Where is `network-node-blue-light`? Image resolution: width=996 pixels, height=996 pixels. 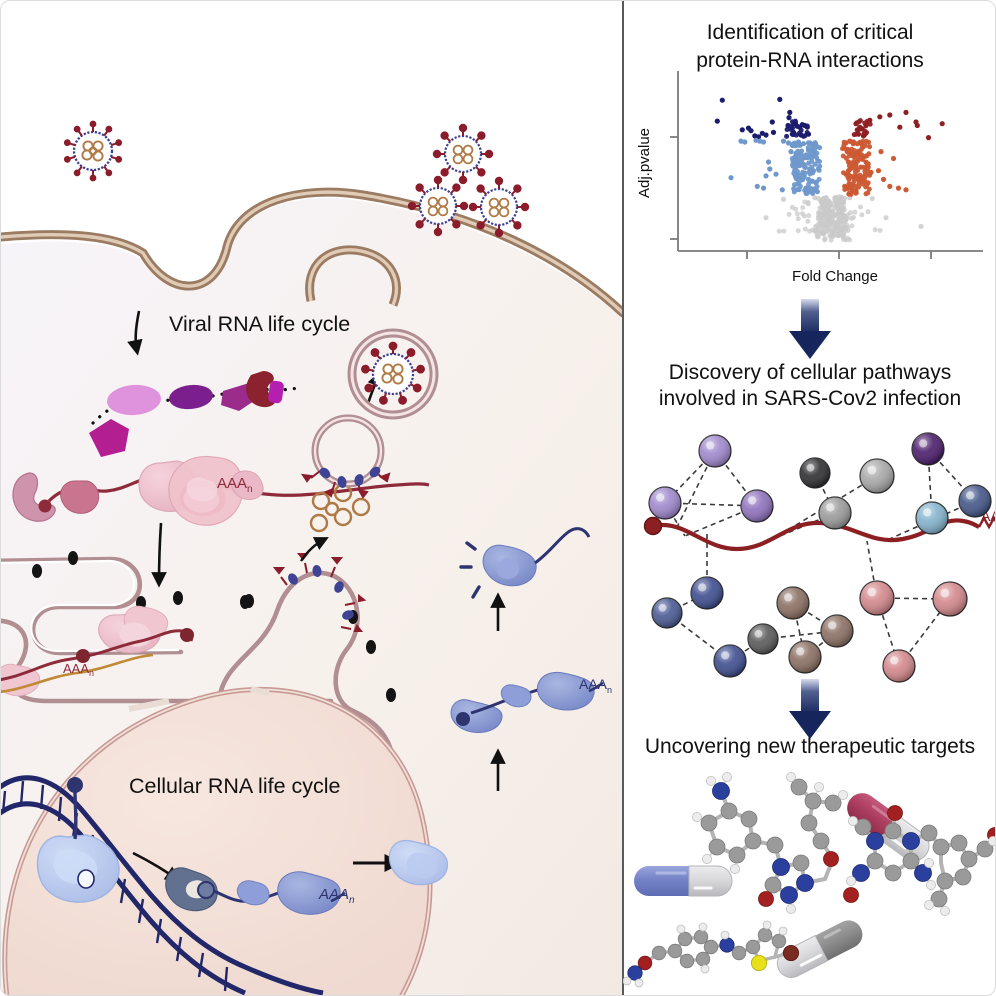
network-node-blue-light is located at coordinates (932, 518).